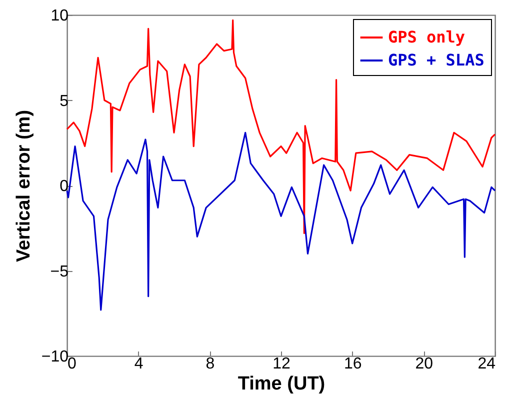  Describe the element at coordinates (59, 16) in the screenshot. I see `y-tick-label: 10` at that location.